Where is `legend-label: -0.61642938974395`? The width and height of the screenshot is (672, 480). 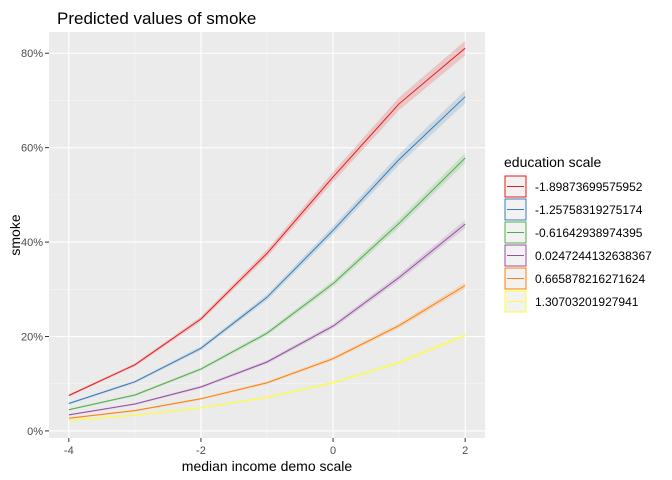 legend-label: -0.61642938974395 is located at coordinates (589, 233).